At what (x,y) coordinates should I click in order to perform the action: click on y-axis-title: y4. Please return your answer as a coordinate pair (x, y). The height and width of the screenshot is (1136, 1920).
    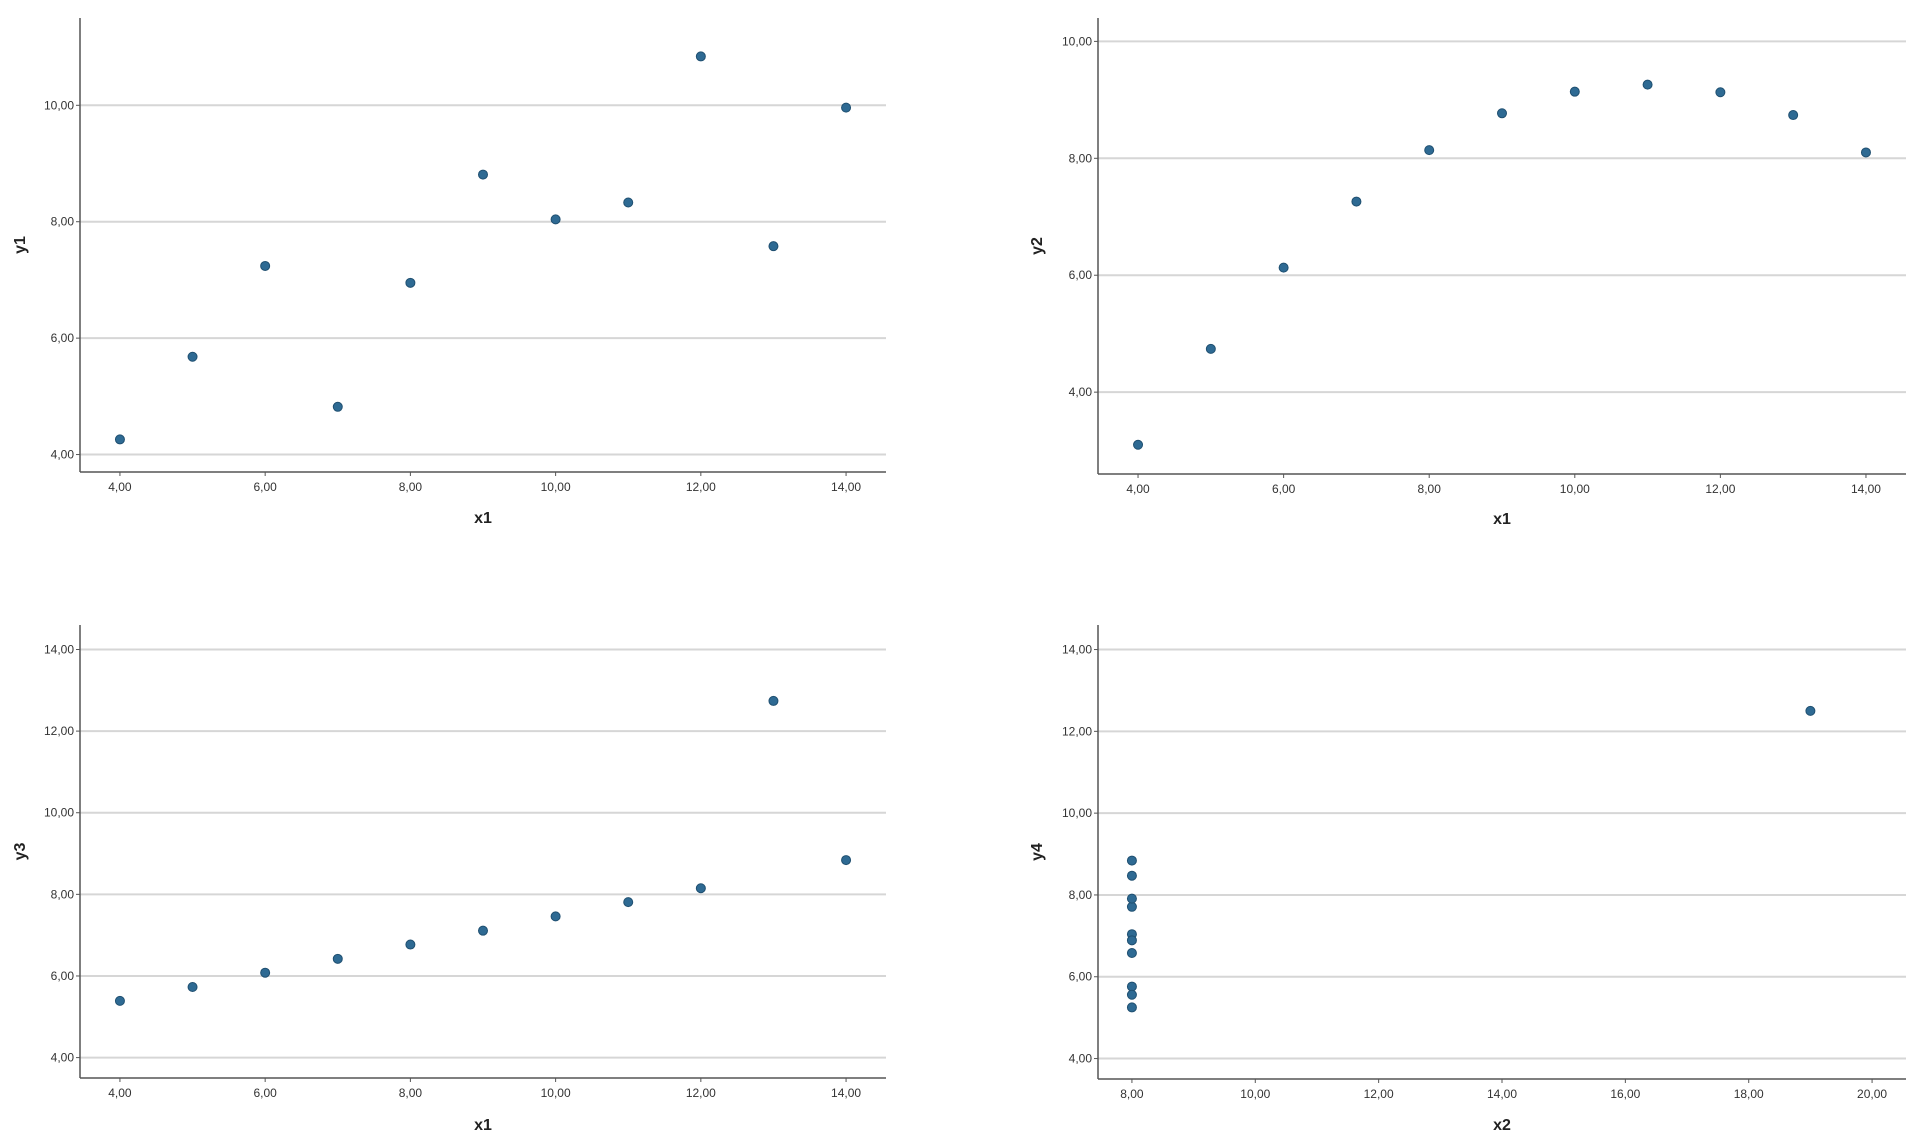
    Looking at the image, I should click on (1037, 852).